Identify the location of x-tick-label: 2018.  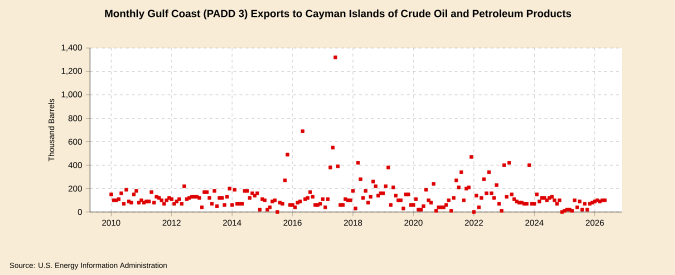
(353, 223).